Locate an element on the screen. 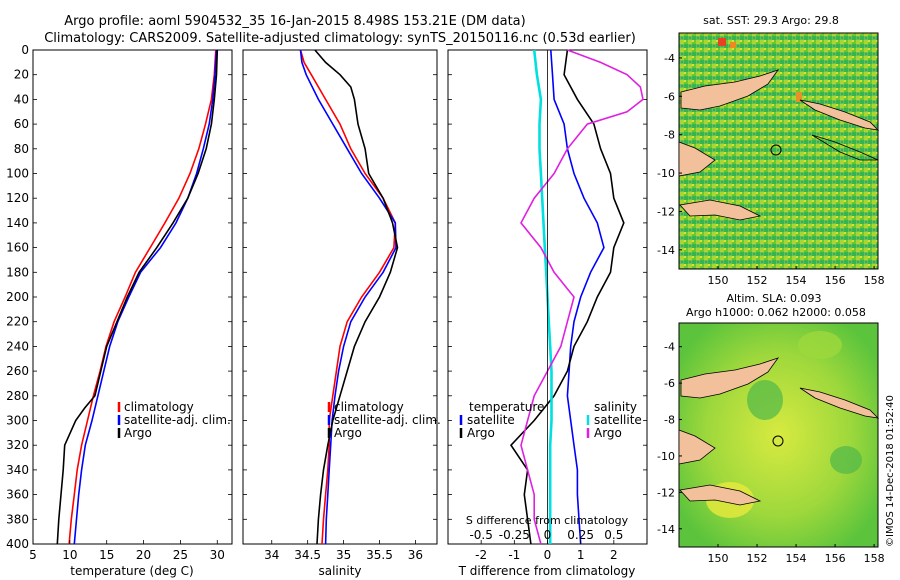 The width and height of the screenshot is (900, 580). x-tick-label: 20 is located at coordinates (143, 555).